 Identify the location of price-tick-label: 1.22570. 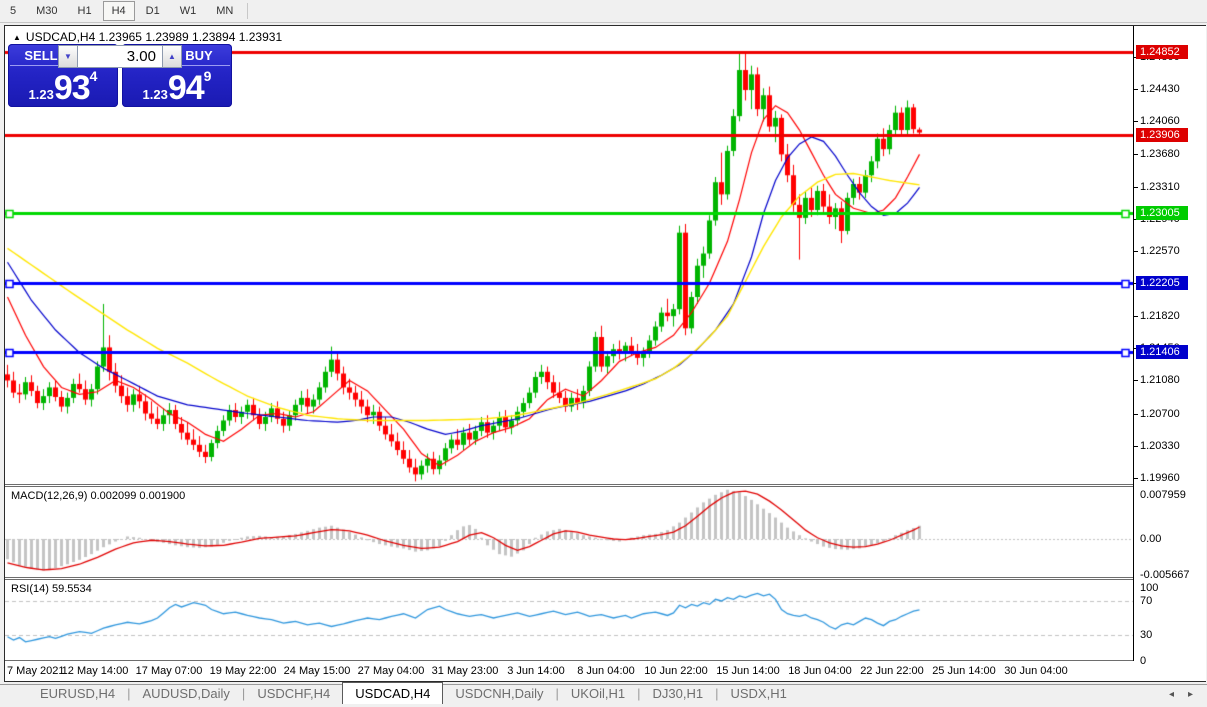
(1160, 250).